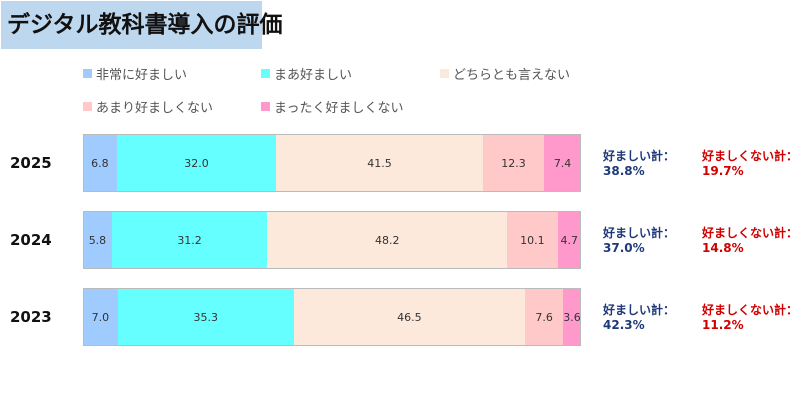 The width and height of the screenshot is (800, 408). What do you see at coordinates (31, 163) in the screenshot?
I see `year-label: 2025` at bounding box center [31, 163].